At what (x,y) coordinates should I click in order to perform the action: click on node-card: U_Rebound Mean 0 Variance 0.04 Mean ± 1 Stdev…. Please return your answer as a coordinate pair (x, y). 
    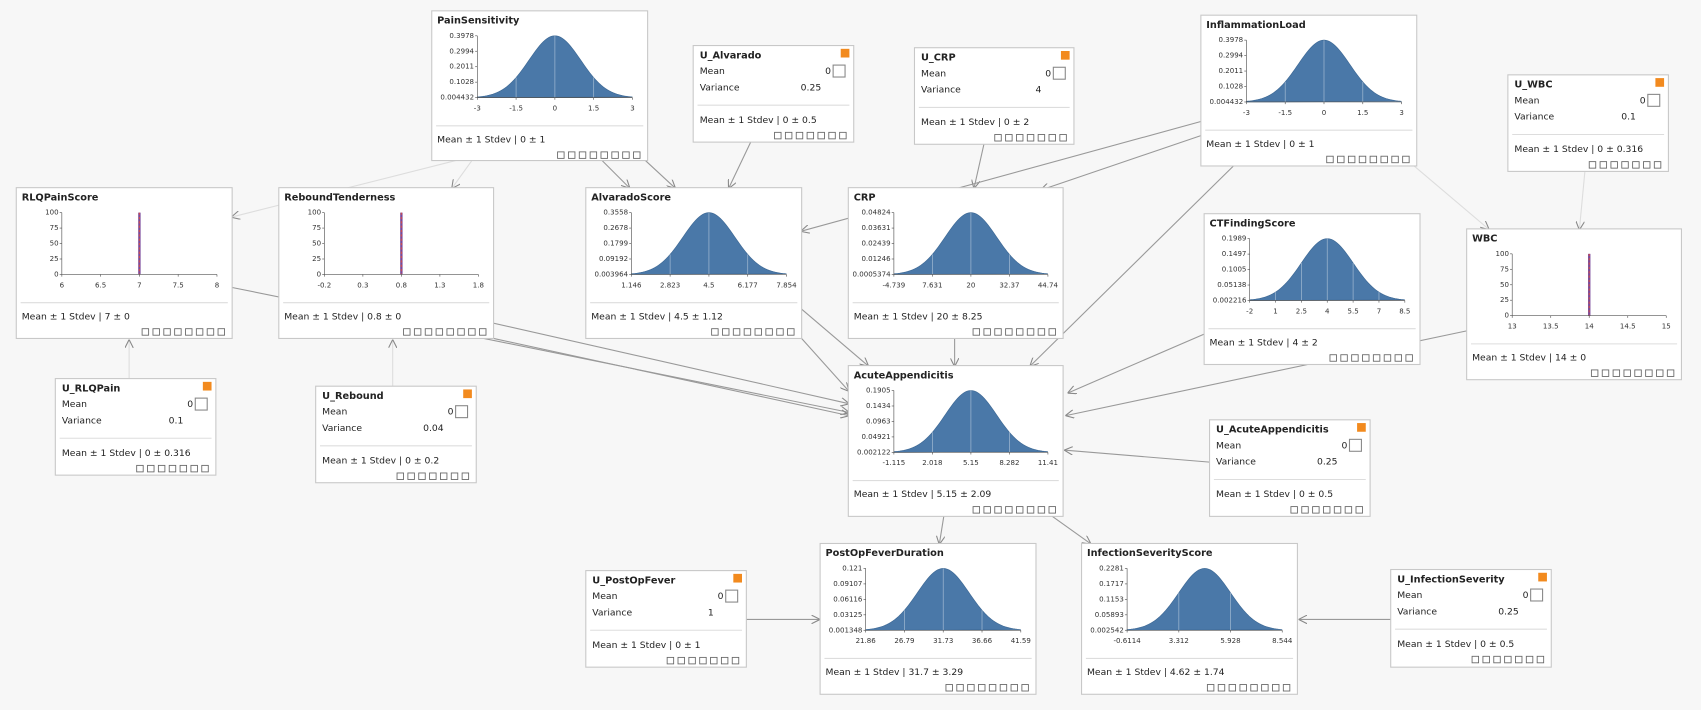
    Looking at the image, I should click on (396, 434).